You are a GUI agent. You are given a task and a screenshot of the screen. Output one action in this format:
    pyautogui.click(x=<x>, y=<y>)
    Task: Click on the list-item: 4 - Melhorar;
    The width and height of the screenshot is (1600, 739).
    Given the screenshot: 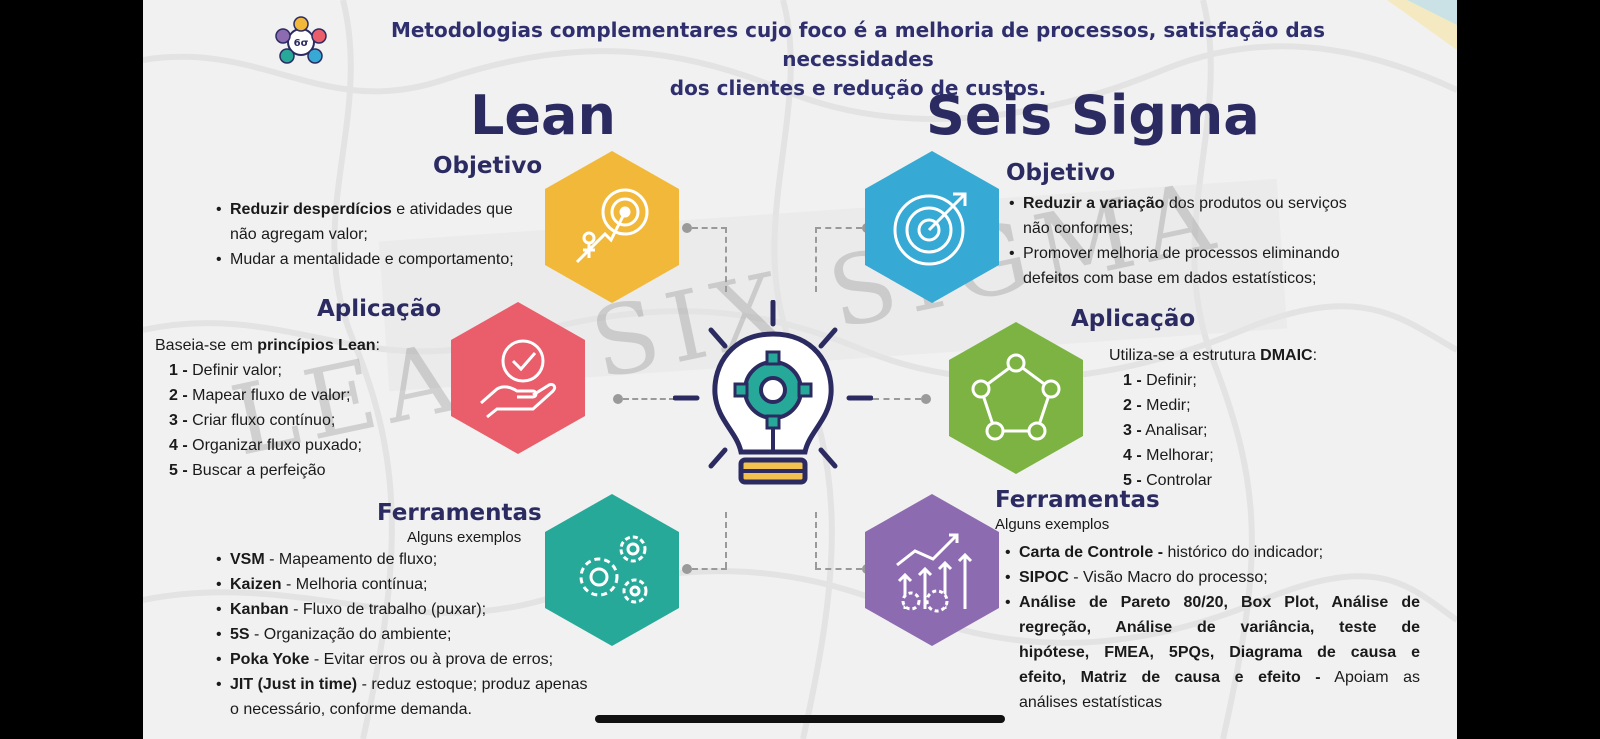 What is the action you would take?
    pyautogui.click(x=1168, y=455)
    